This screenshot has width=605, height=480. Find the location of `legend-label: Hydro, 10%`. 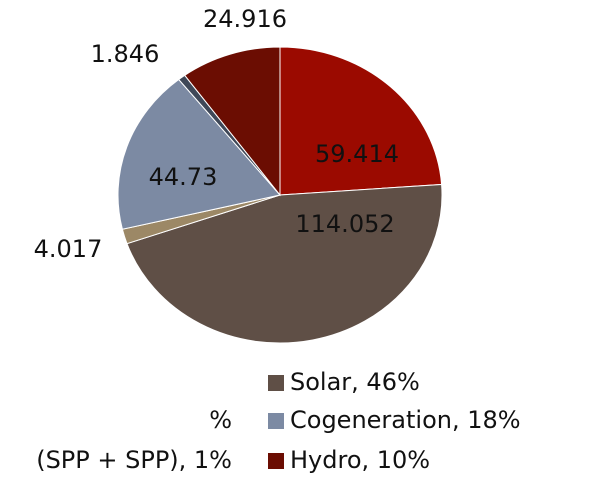

legend-label: Hydro, 10% is located at coordinates (360, 460).